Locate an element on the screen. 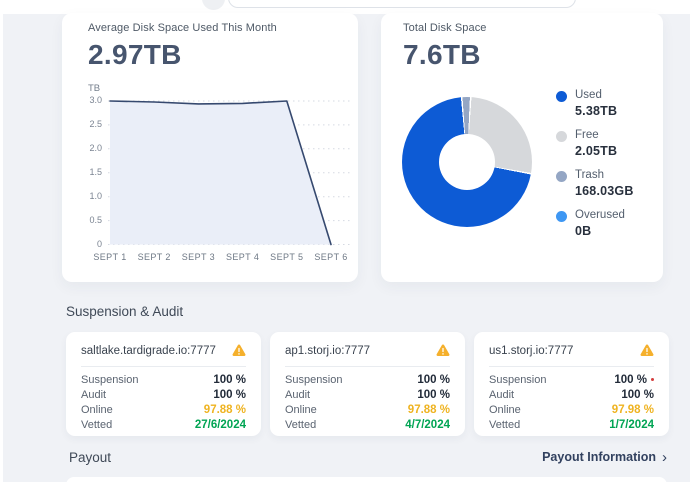 The width and height of the screenshot is (690, 482). legend-label: Free is located at coordinates (587, 135).